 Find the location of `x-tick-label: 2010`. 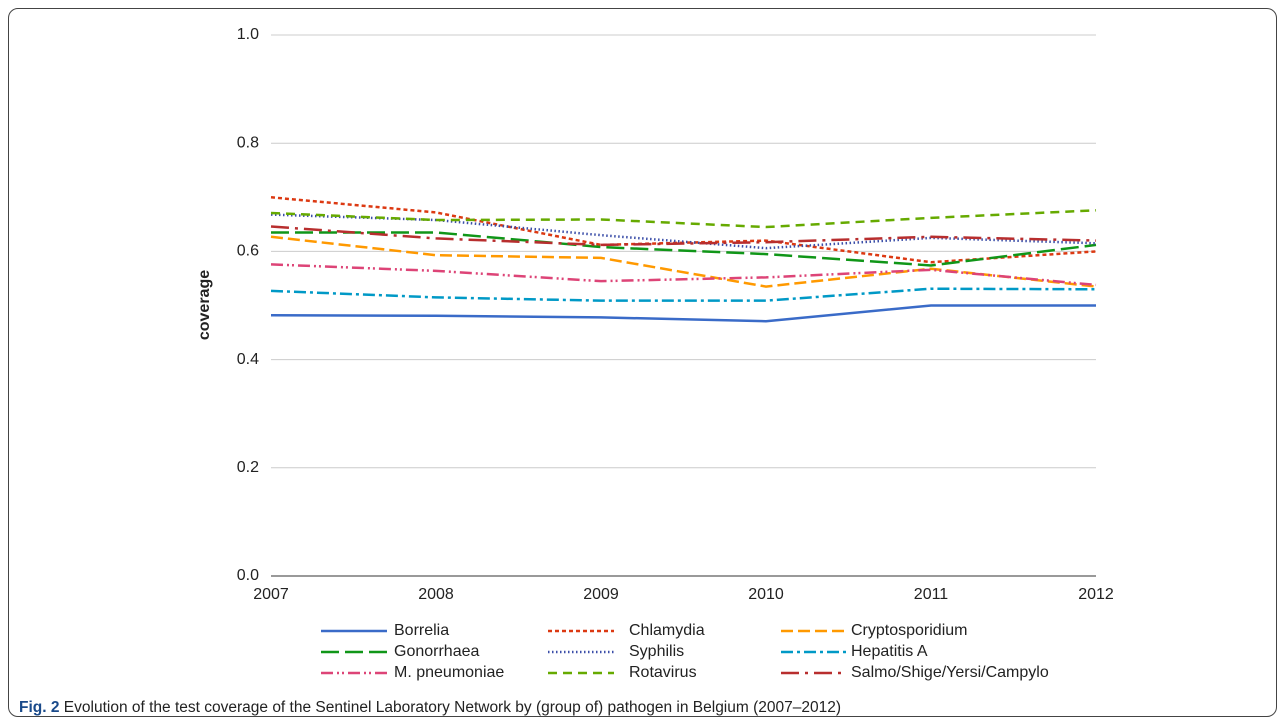

x-tick-label: 2010 is located at coordinates (766, 594).